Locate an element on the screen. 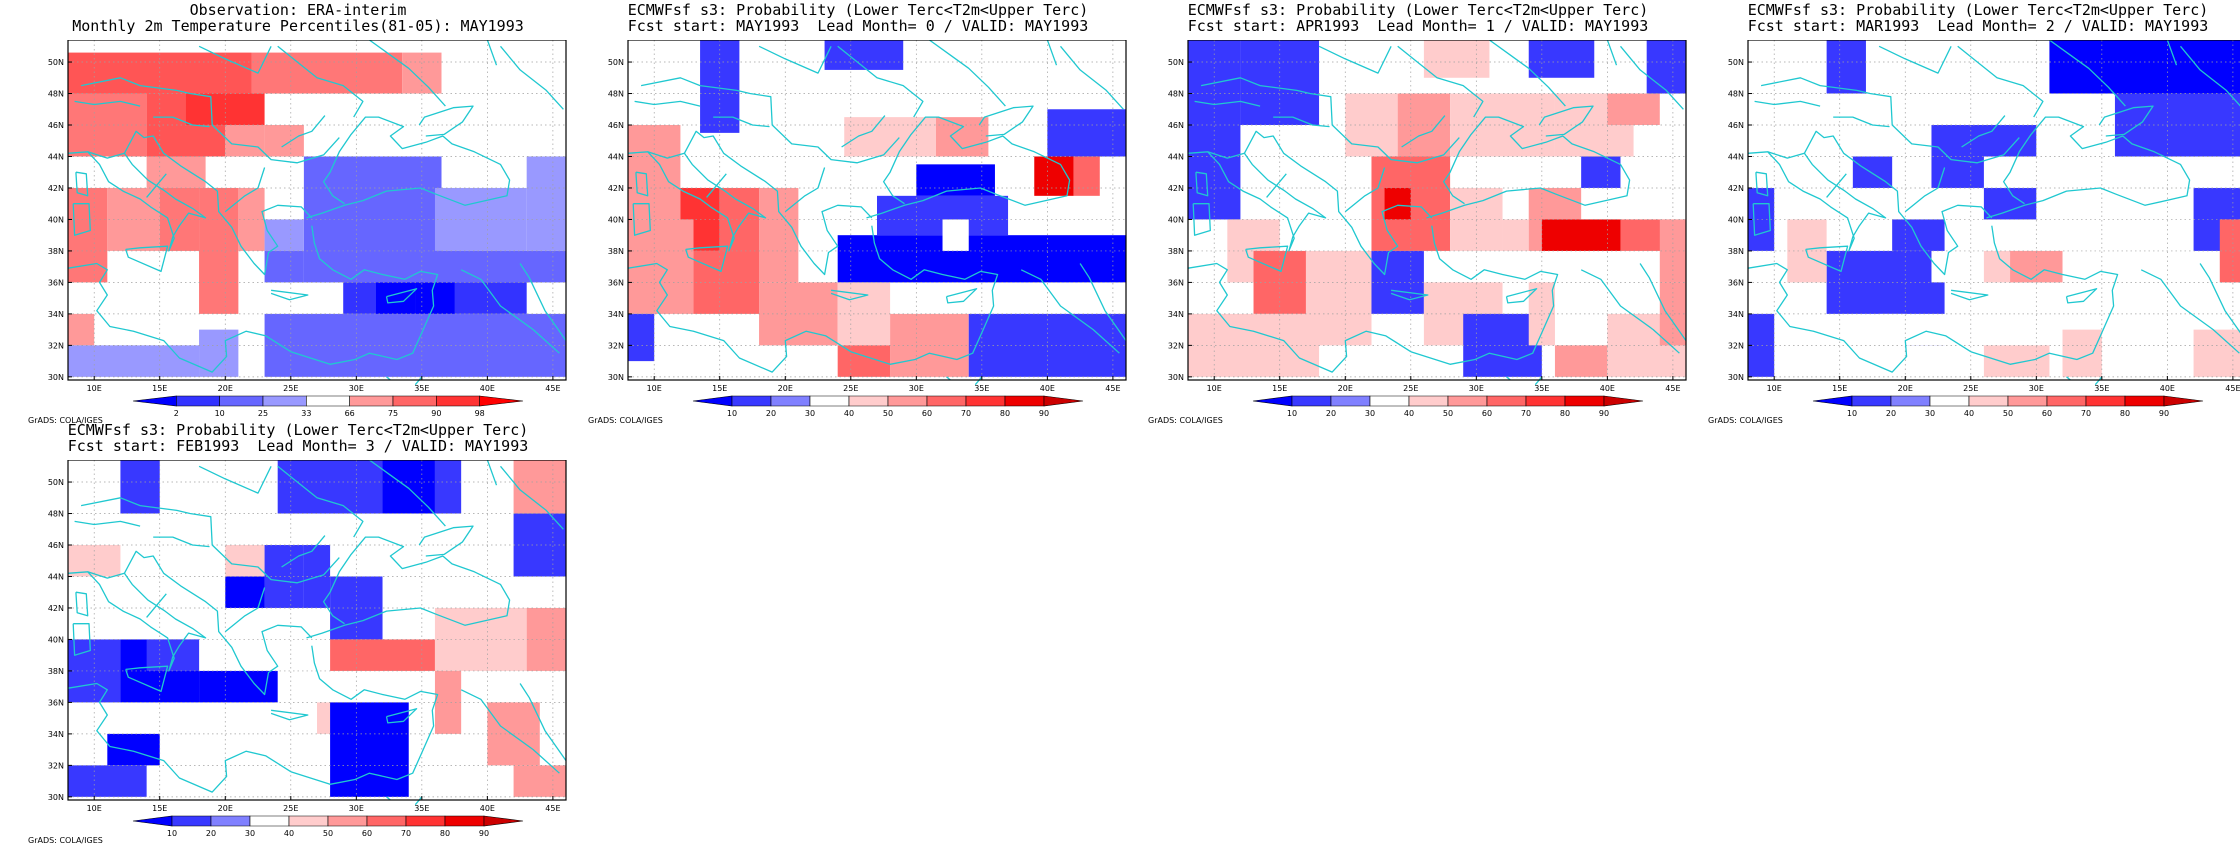 The width and height of the screenshot is (2240, 845). colorbar-label: 66 is located at coordinates (350, 412).